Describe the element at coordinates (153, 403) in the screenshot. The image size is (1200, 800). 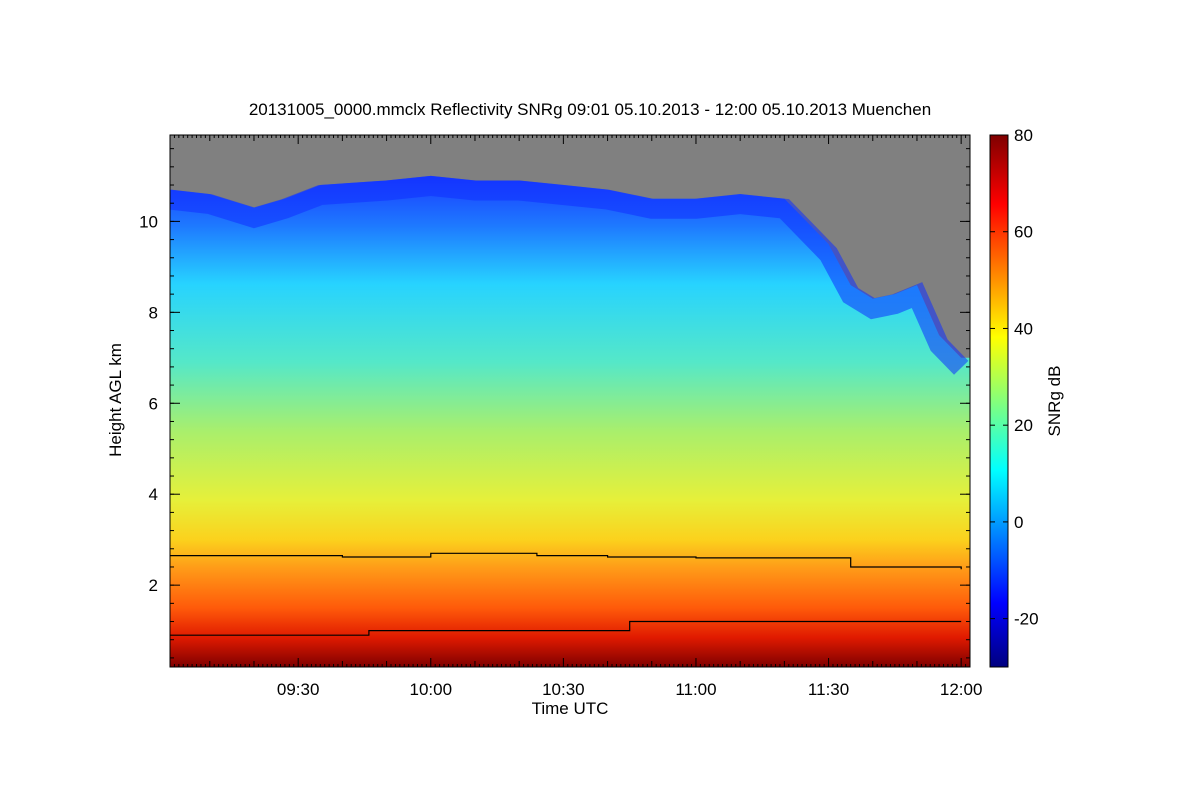
I see `y-tick-label: 6` at that location.